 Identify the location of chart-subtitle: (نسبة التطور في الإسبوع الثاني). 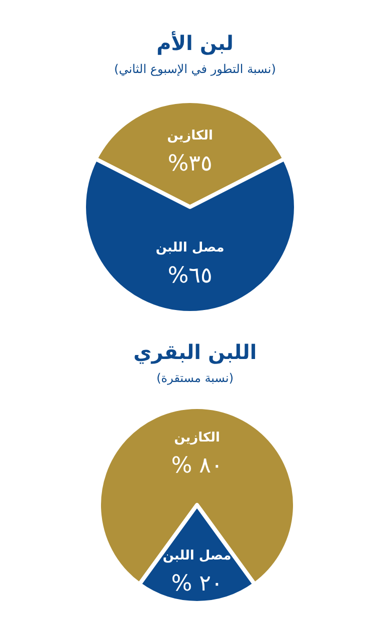
(195, 69).